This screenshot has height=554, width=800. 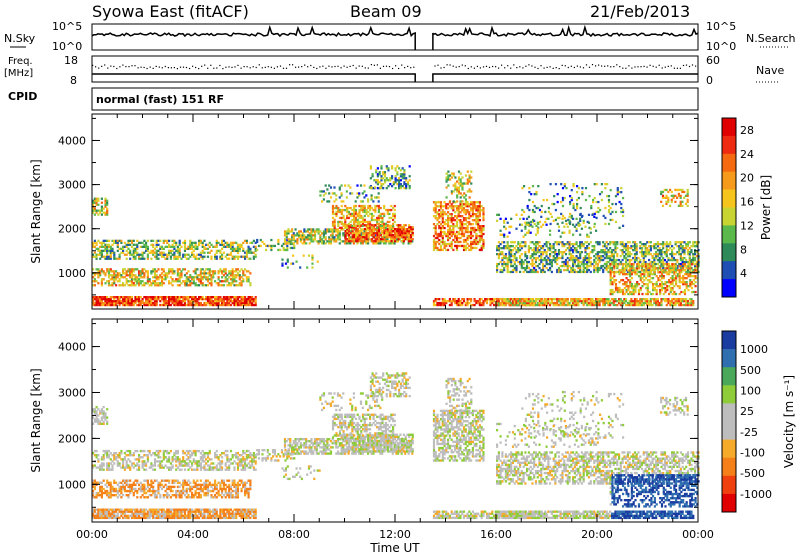 What do you see at coordinates (770, 70) in the screenshot?
I see `nave-label: Nave` at bounding box center [770, 70].